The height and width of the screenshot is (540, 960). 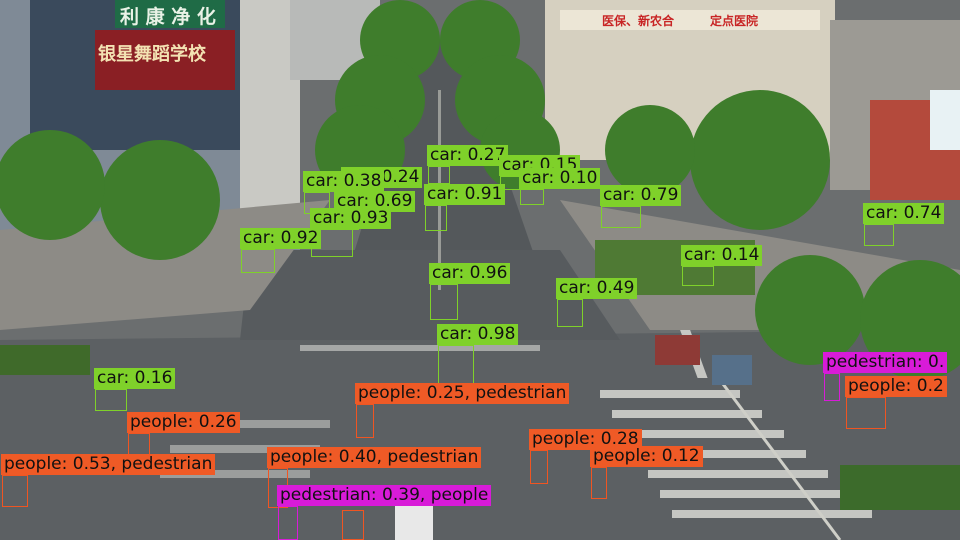 I want to click on detection-label: car: 0.74, so click(x=904, y=213).